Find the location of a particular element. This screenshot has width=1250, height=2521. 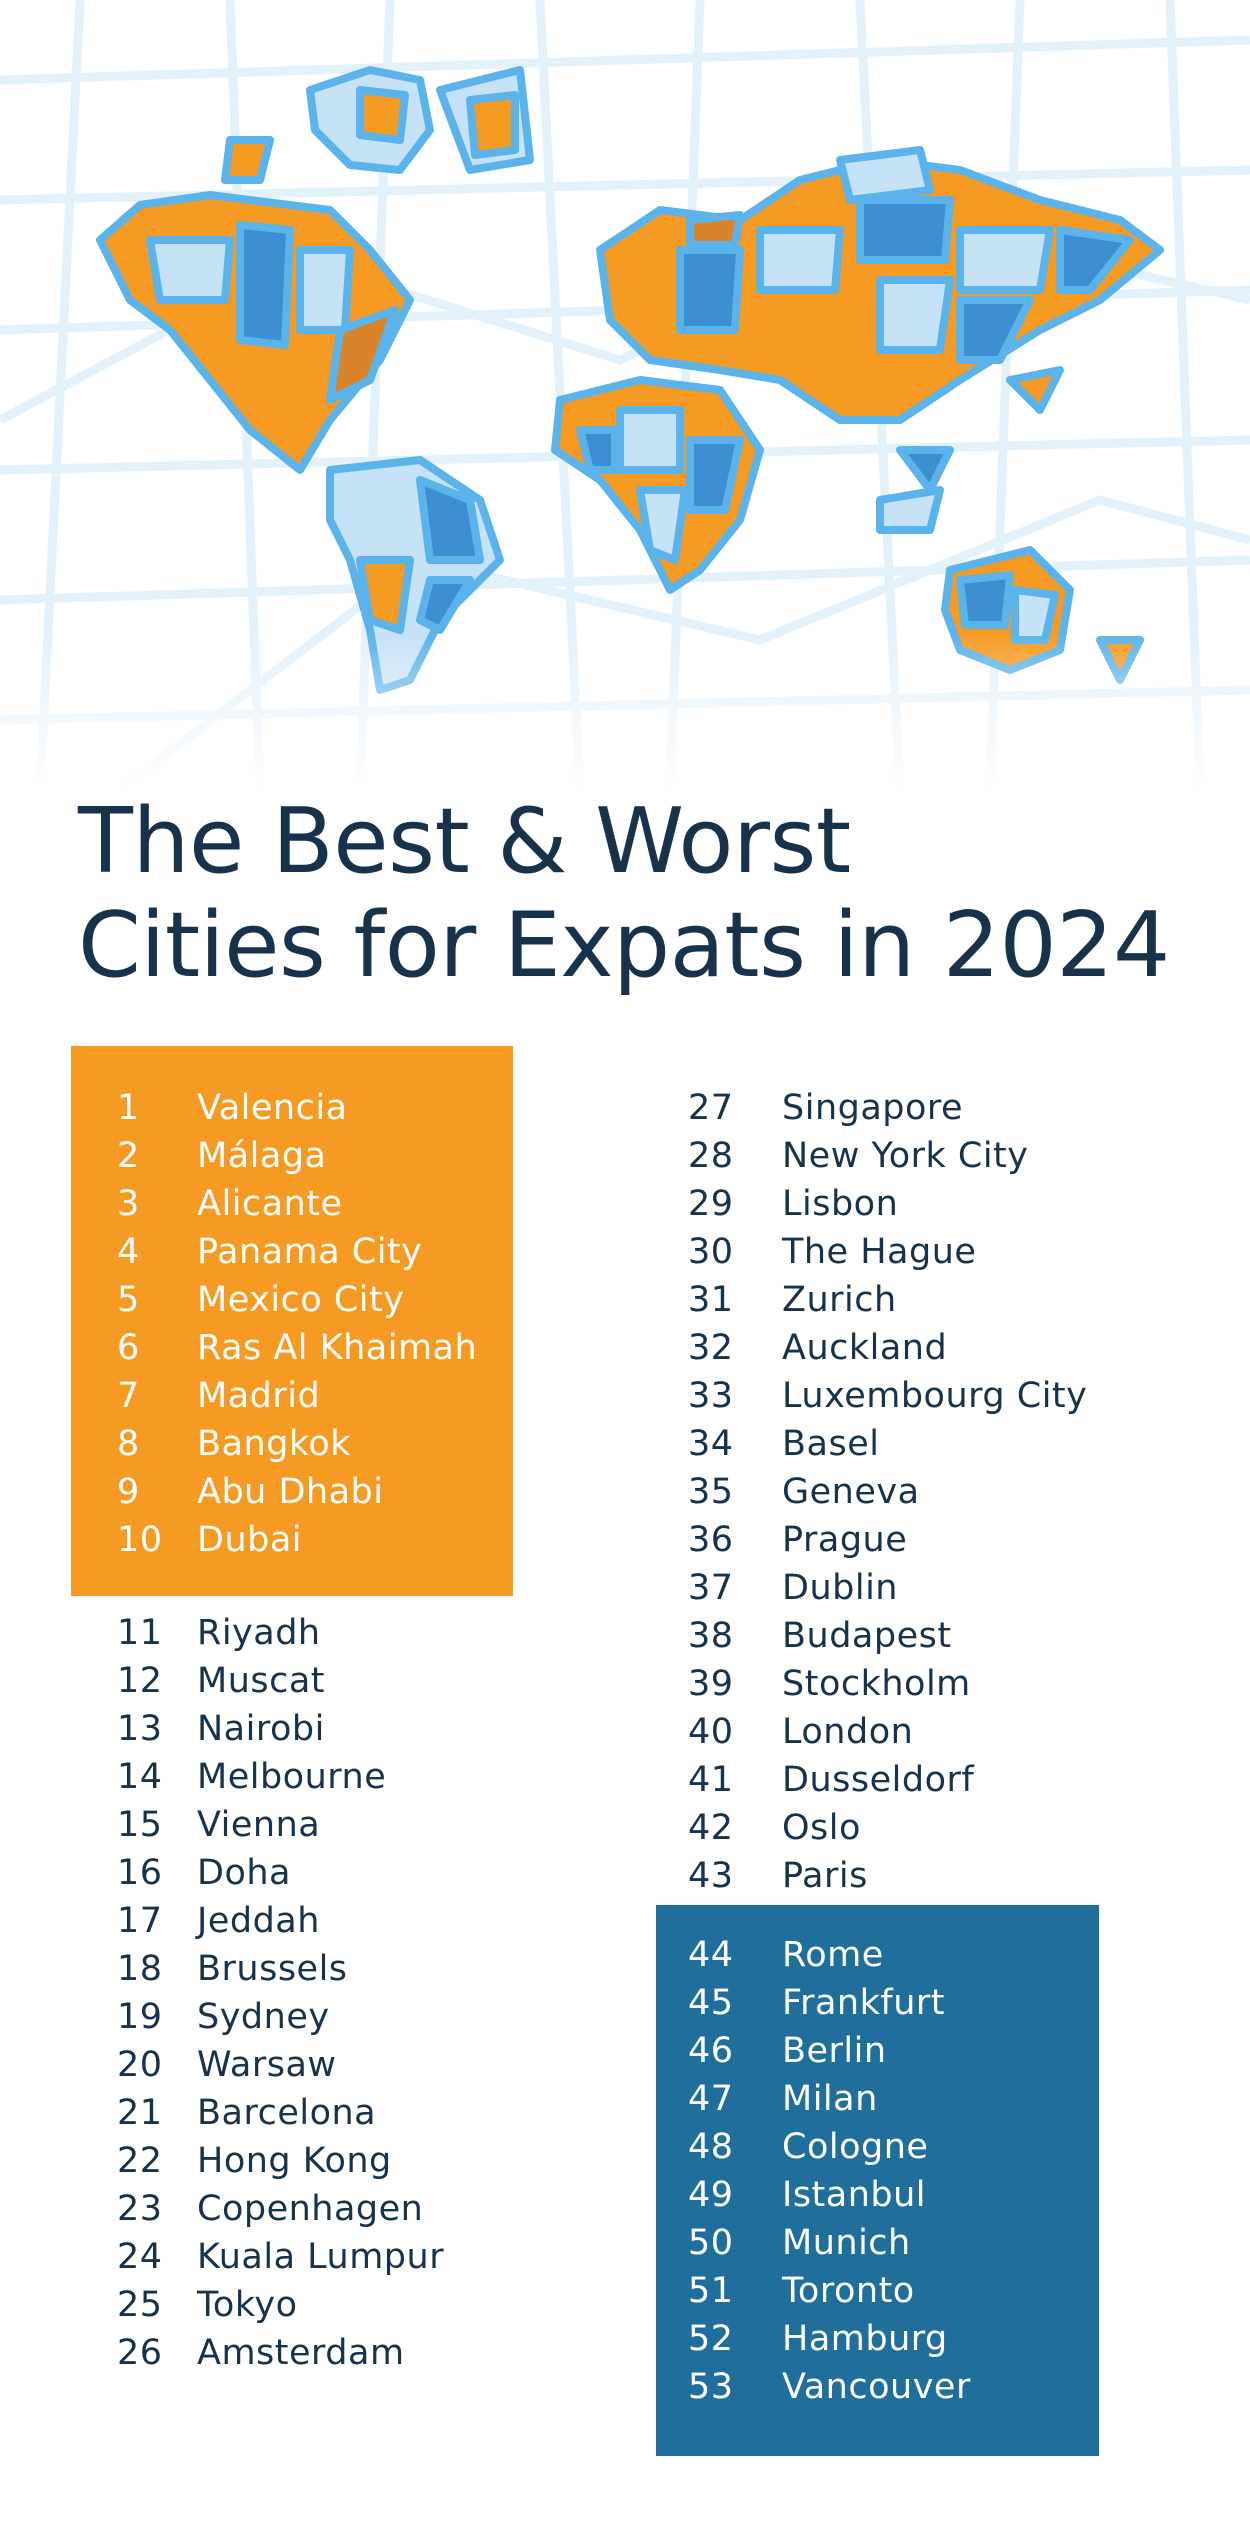

list-item: 10 Dubai is located at coordinates (274, 1540).